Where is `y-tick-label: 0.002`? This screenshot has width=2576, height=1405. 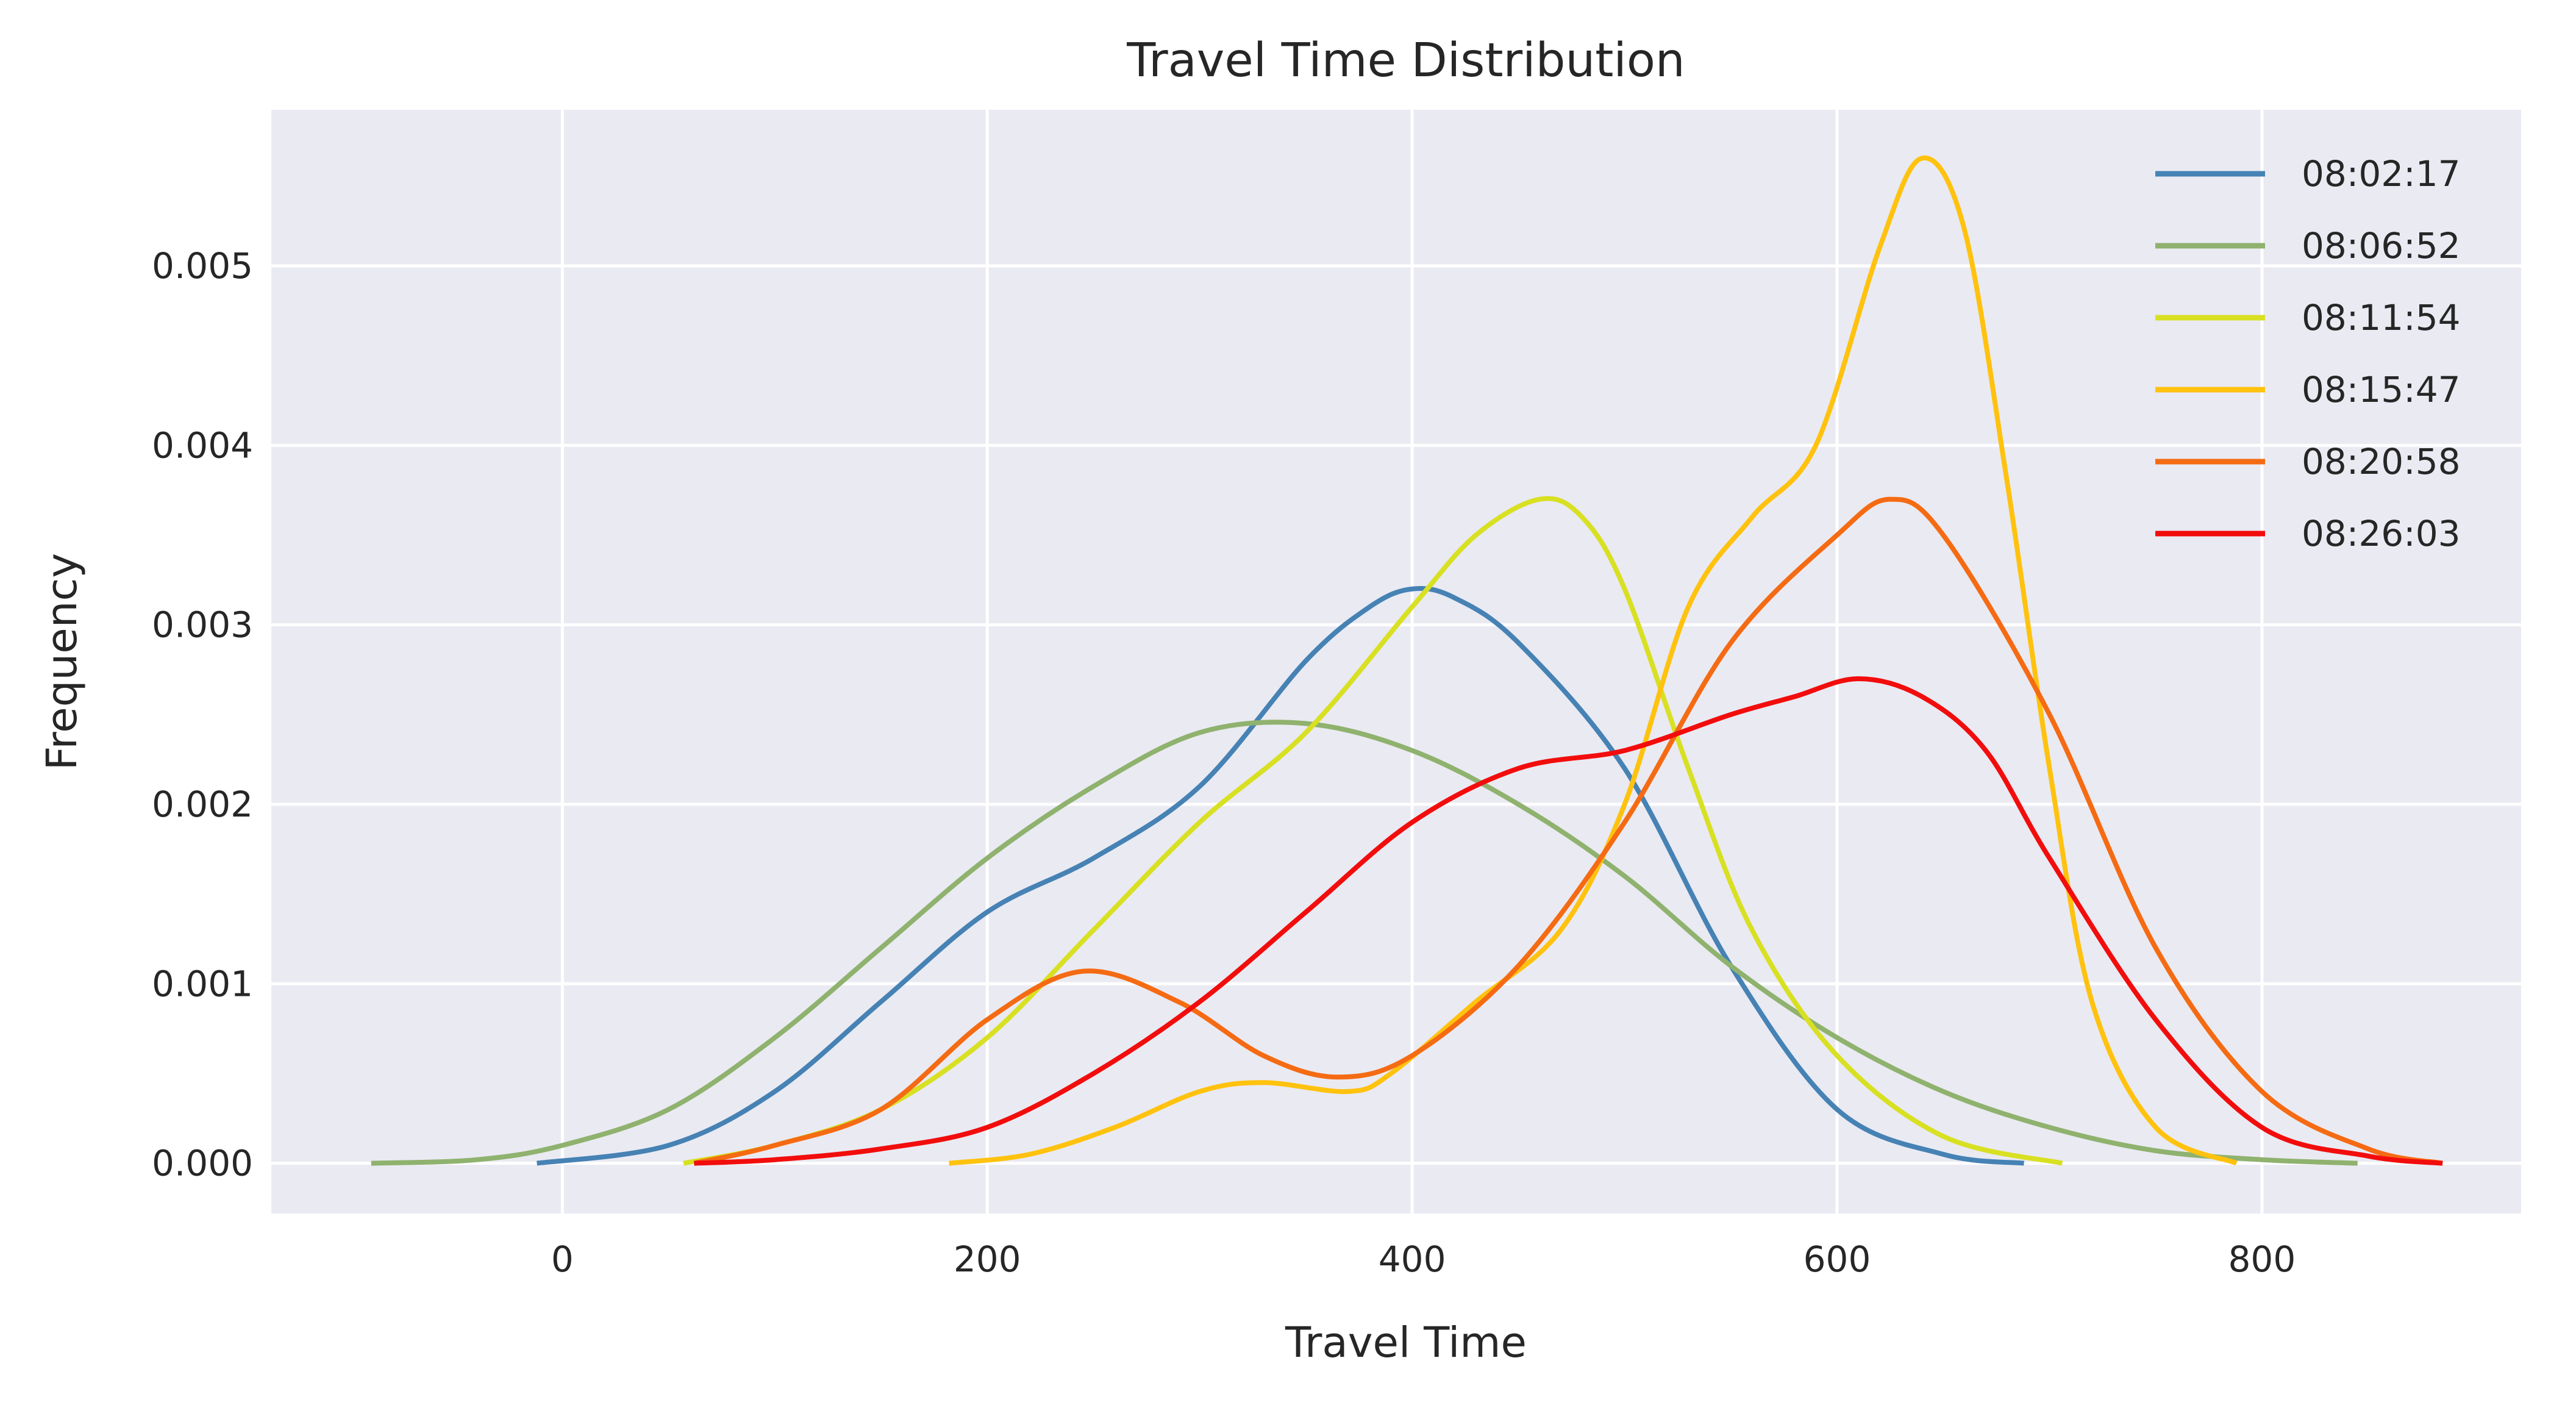
y-tick-label: 0.002 is located at coordinates (202, 804).